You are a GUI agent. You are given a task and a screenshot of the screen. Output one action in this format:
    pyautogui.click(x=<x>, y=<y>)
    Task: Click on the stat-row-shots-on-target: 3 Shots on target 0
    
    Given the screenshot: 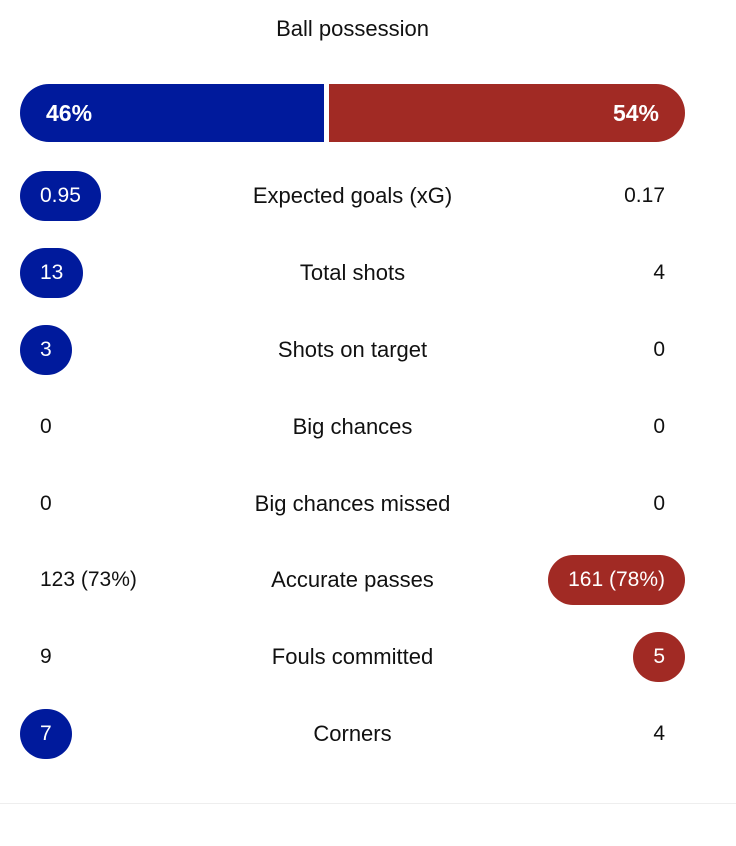 What is the action you would take?
    pyautogui.click(x=352, y=350)
    